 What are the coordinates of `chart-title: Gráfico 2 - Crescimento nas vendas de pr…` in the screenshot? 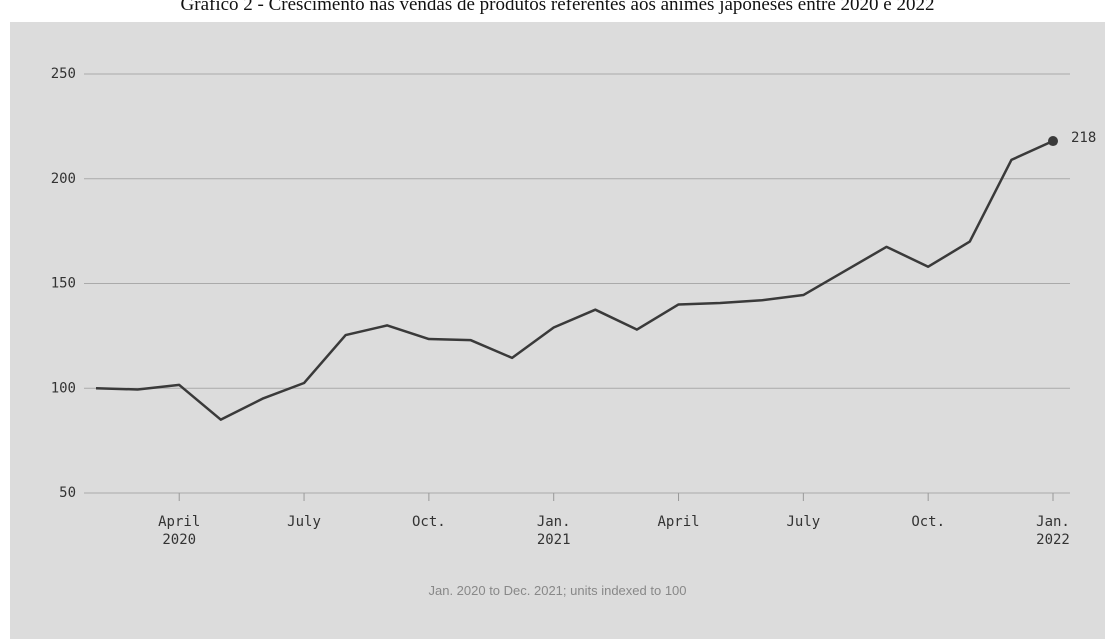 It's located at (557, 7).